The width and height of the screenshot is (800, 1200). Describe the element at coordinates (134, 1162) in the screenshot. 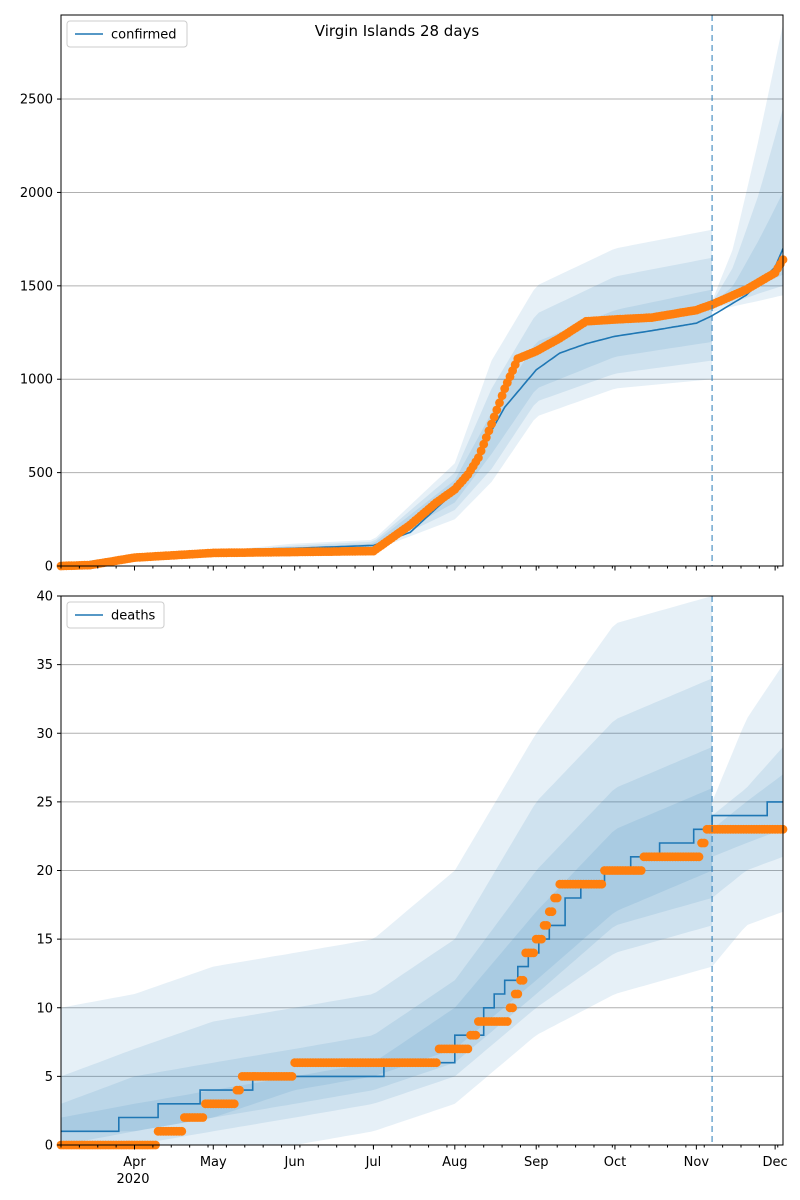

I see `month-label-apr: Apr` at that location.